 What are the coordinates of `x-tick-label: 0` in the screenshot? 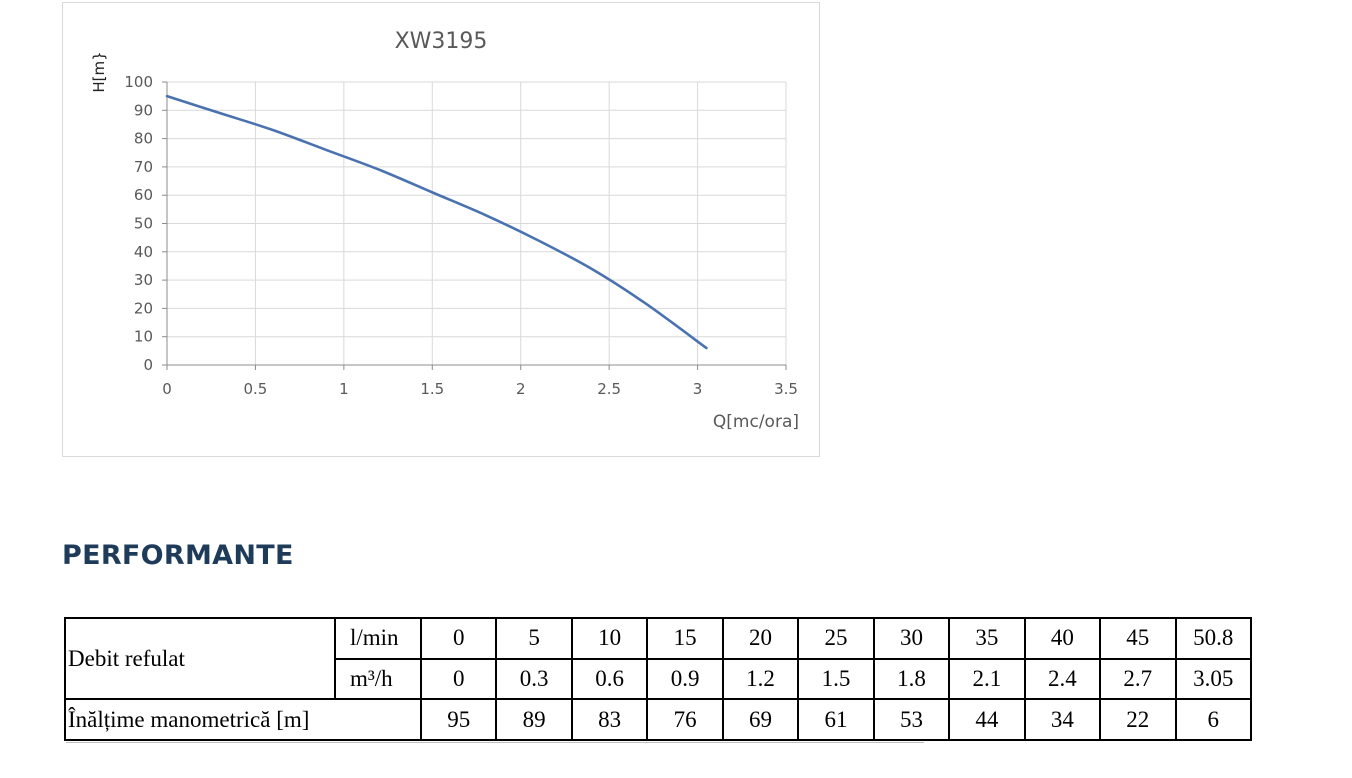 It's located at (167, 389).